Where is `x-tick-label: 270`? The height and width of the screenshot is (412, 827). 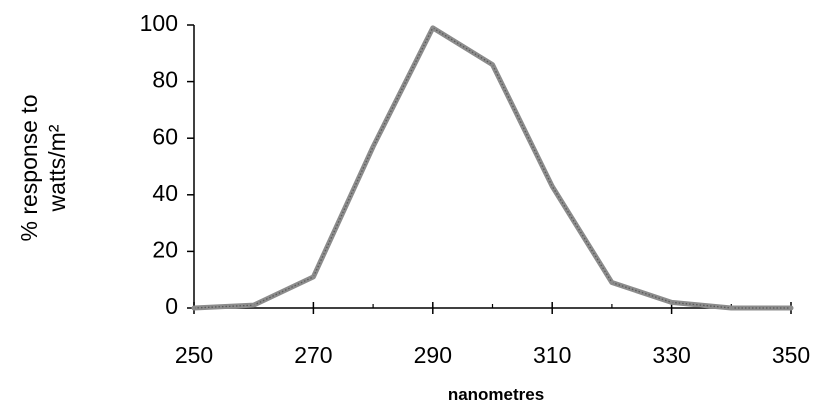
x-tick-label: 270 is located at coordinates (313, 355).